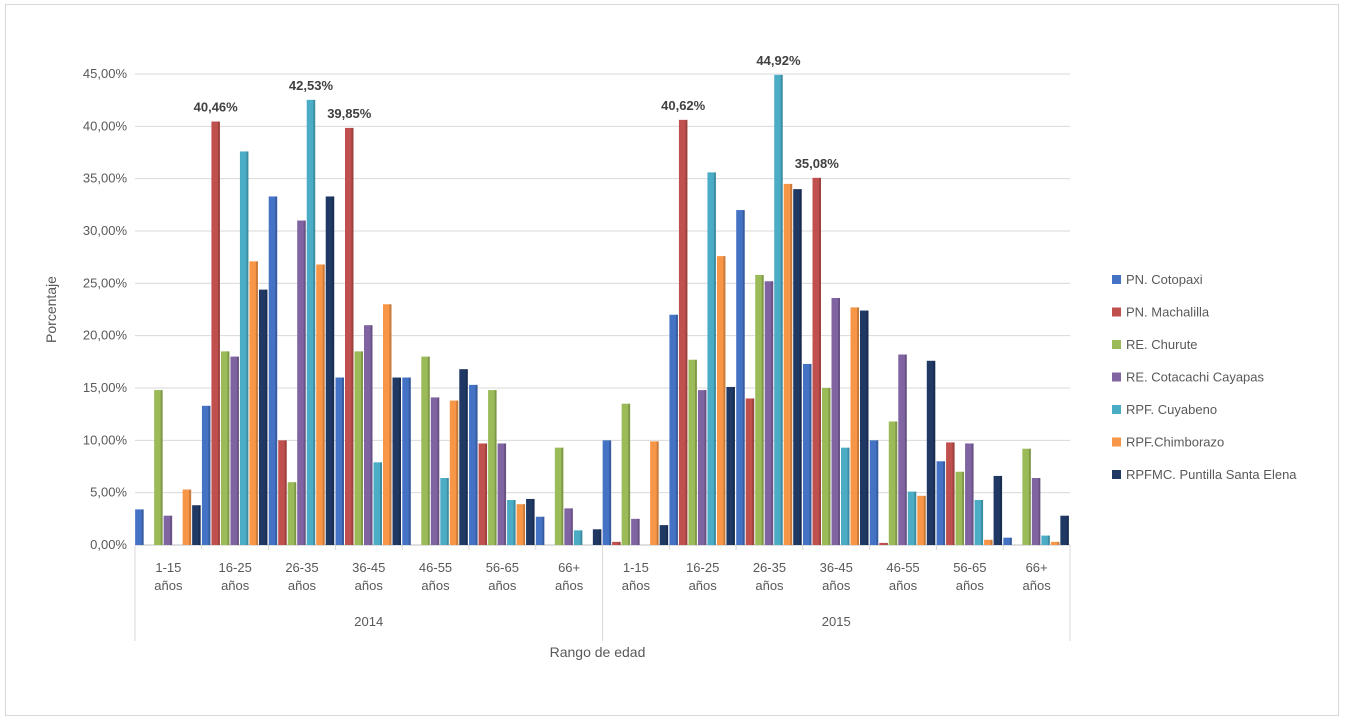 This screenshot has height=724, width=1346. Describe the element at coordinates (769, 576) in the screenshot. I see `x-category-label: 26-35 años` at that location.